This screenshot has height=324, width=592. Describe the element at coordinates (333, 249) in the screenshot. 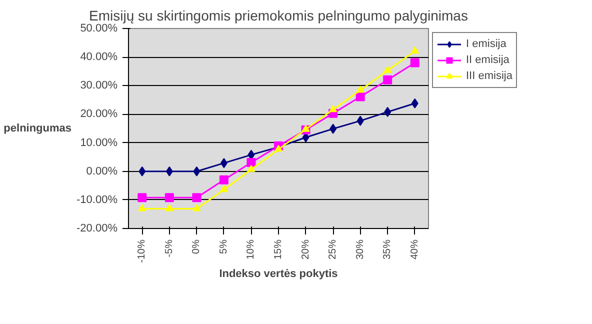

I see `x-tick-label: 25%` at that location.